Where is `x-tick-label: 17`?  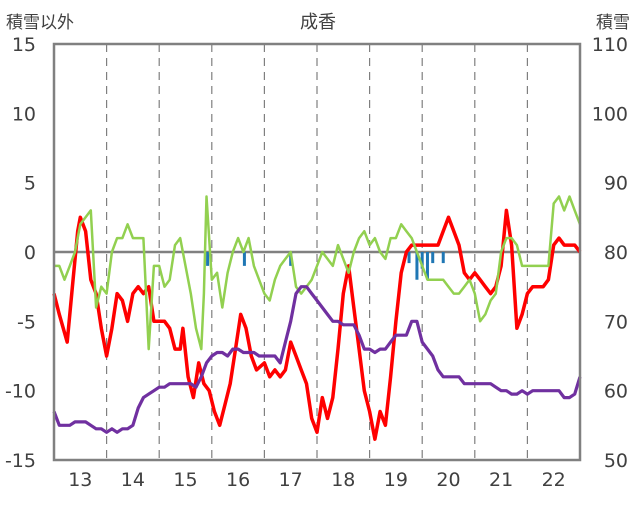
x-tick-label: 17 is located at coordinates (291, 480).